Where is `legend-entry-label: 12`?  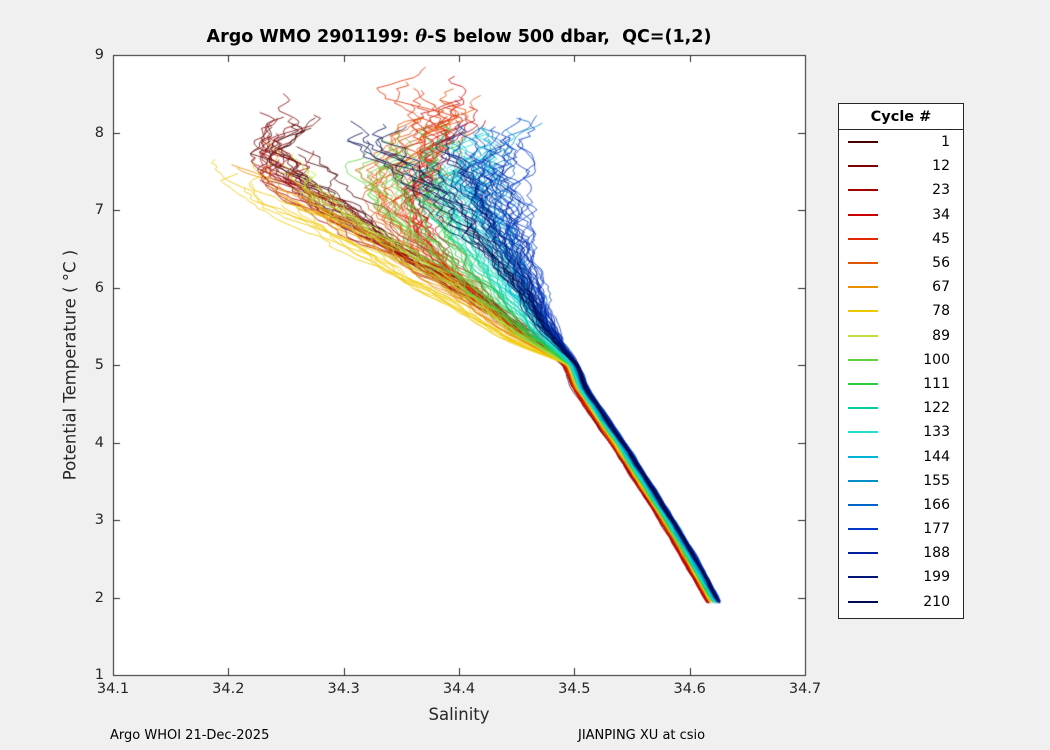
legend-entry-label: 12 is located at coordinates (941, 166).